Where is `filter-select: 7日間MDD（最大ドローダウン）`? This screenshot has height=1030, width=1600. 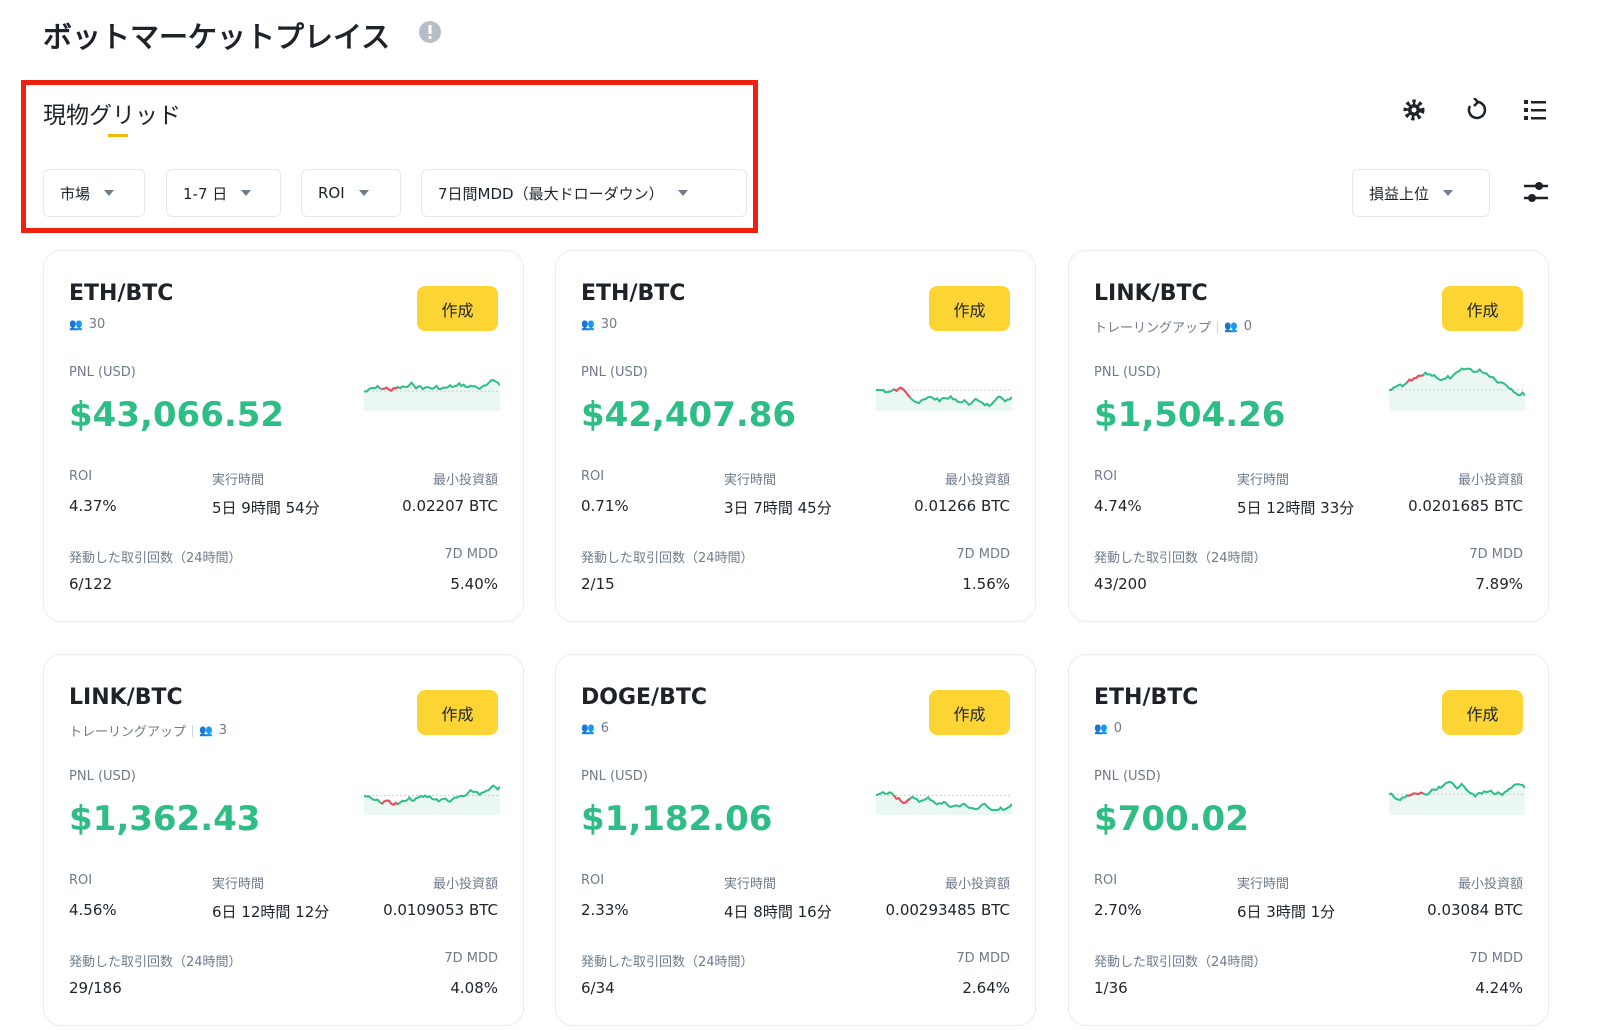 filter-select: 7日間MDD（最大ドローダウン） is located at coordinates (584, 193).